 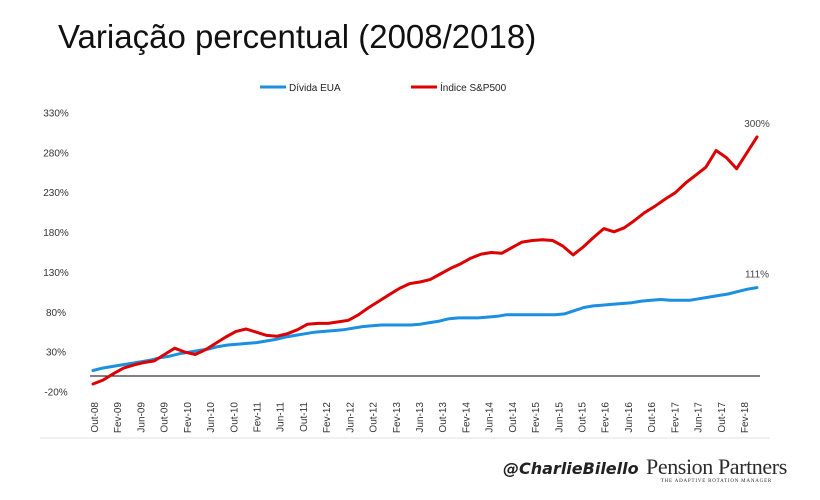 I want to click on x-tick-label: Jun-13, so click(x=420, y=417).